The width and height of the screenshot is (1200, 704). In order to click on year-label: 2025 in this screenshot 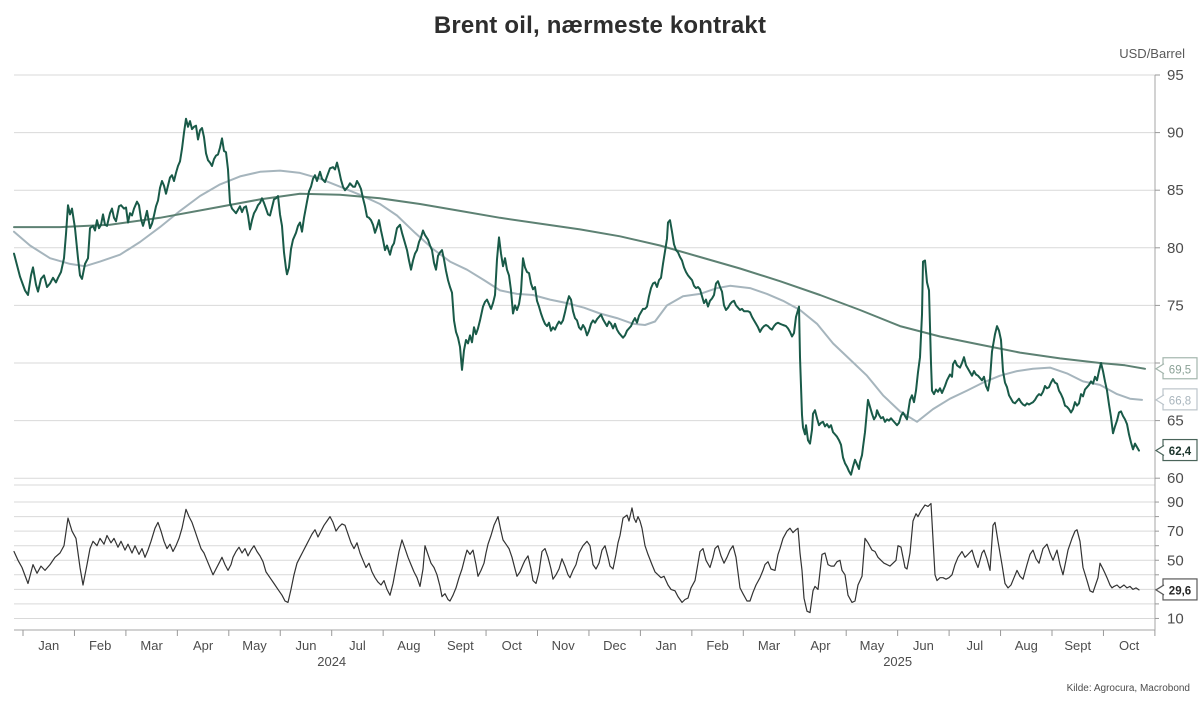, I will do `click(897, 661)`.